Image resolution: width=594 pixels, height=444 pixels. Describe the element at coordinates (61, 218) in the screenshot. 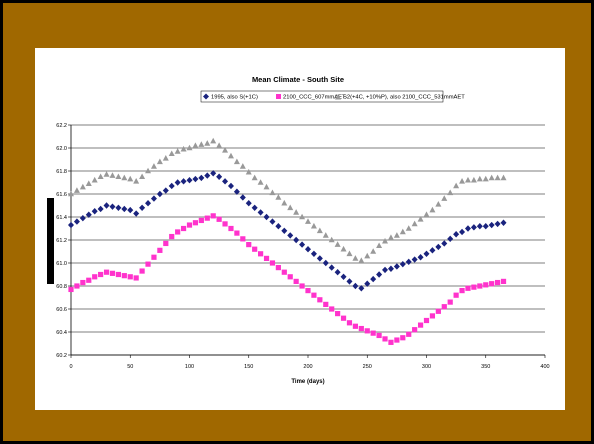

I see `y-tick-label: 61.4` at that location.